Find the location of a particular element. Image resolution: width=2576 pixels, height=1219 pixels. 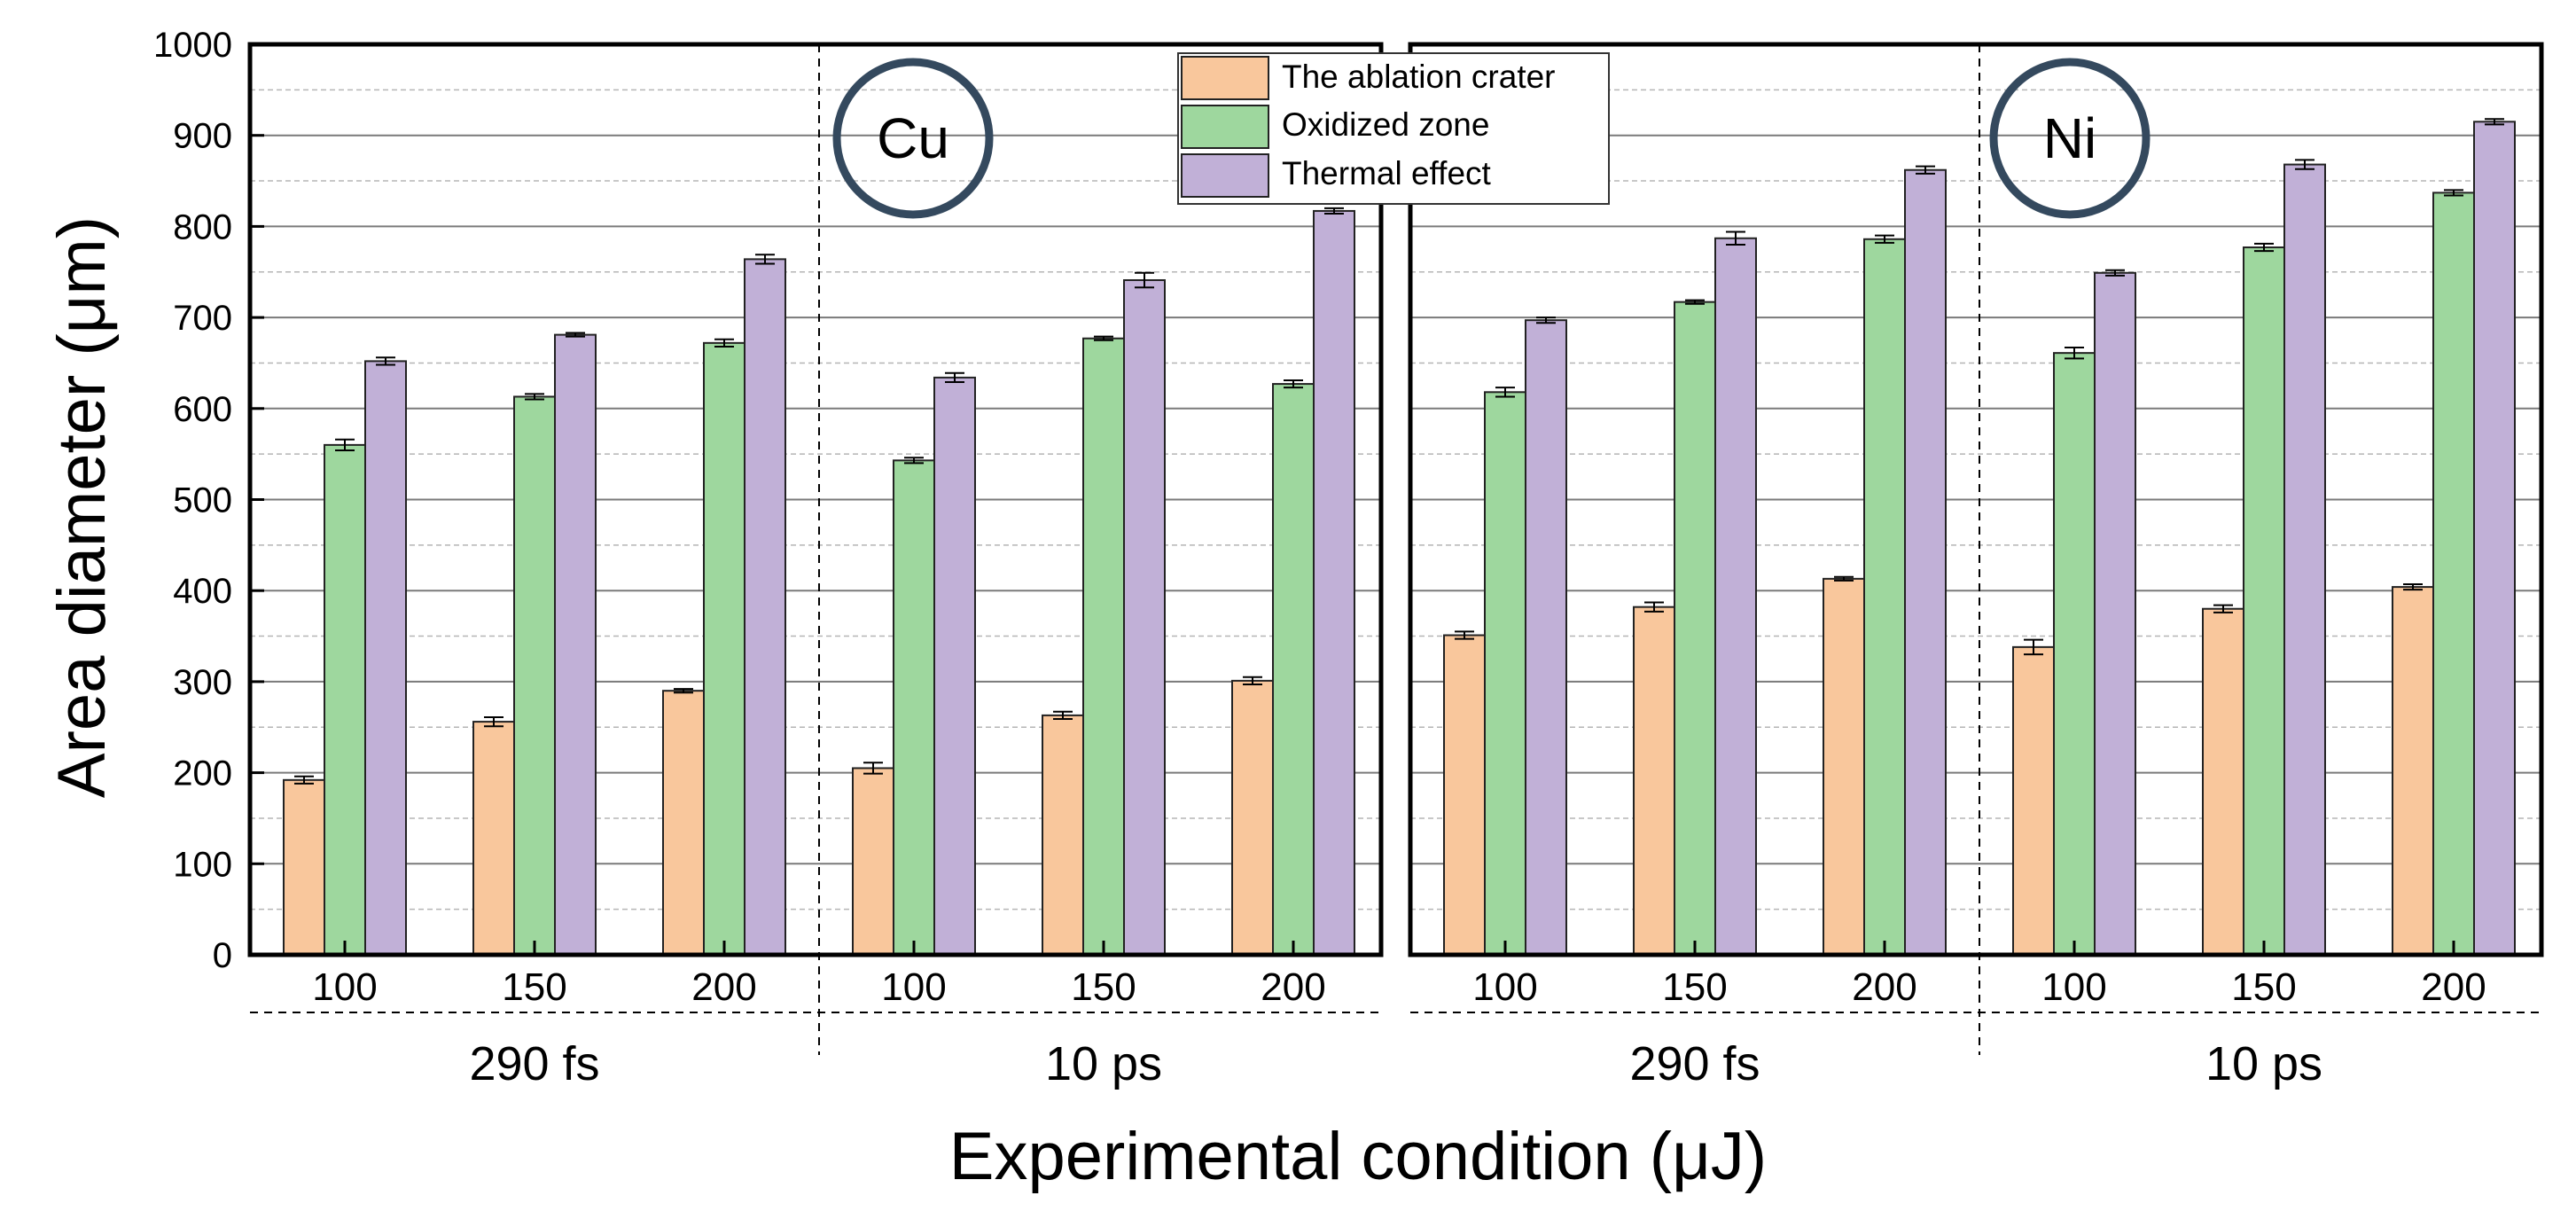

y-tick-label: 300 is located at coordinates (202, 682).